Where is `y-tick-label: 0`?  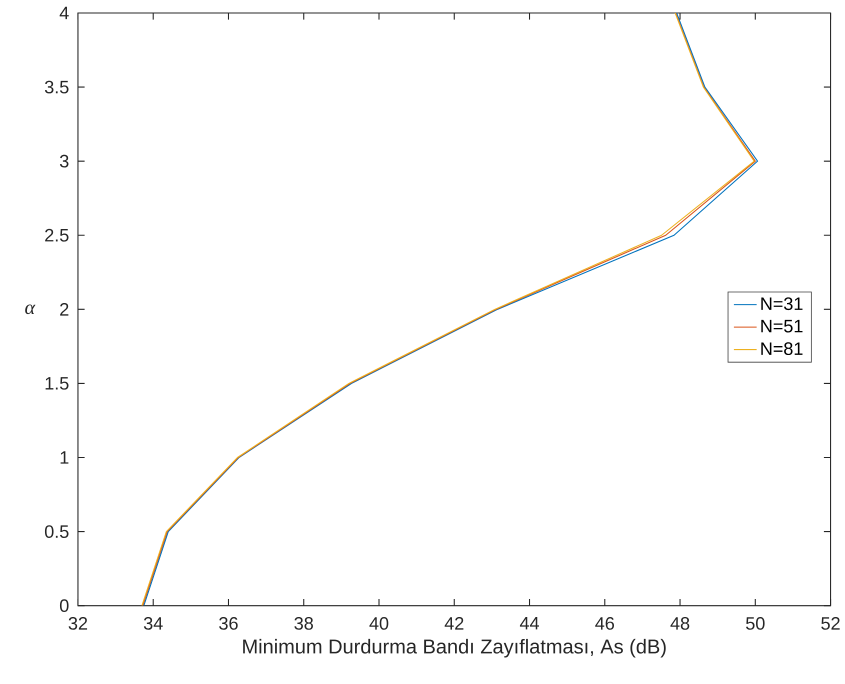 y-tick-label: 0 is located at coordinates (64, 605).